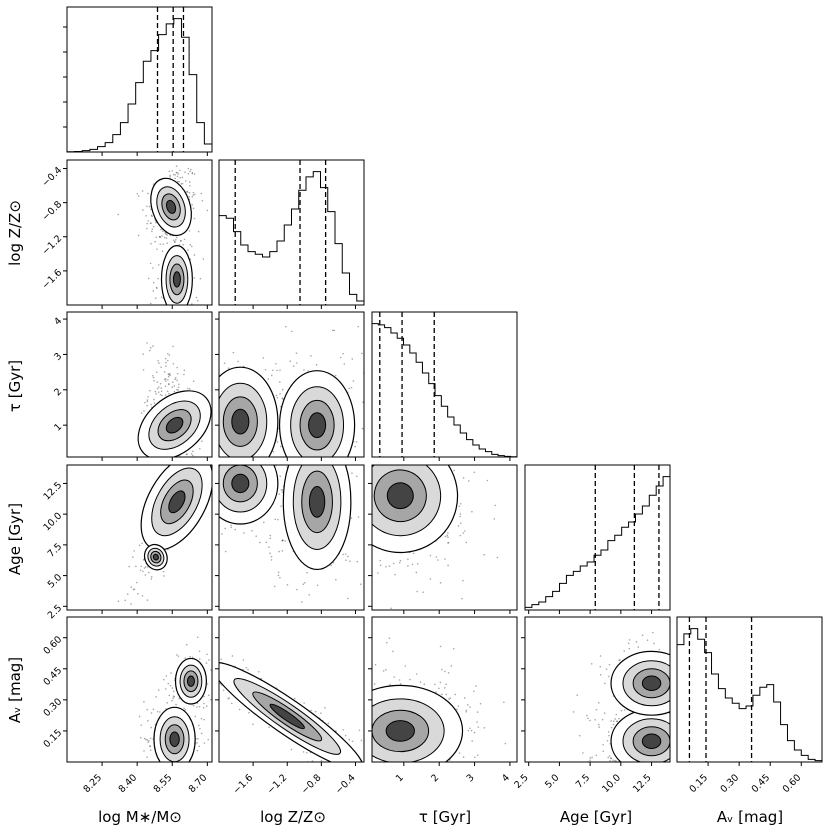 This screenshot has width=831, height=831. I want to click on x-tick-label-age: 7.5, so click(583, 781).